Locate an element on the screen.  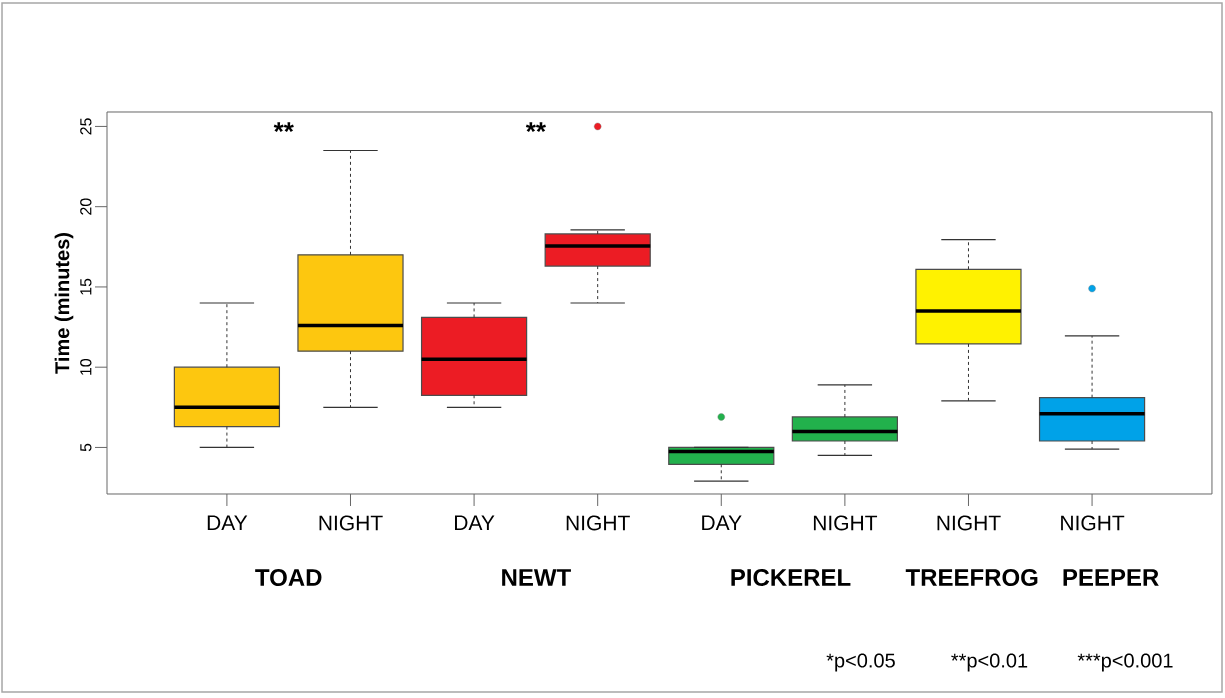
text: TOAD is located at coordinates (288, 577).